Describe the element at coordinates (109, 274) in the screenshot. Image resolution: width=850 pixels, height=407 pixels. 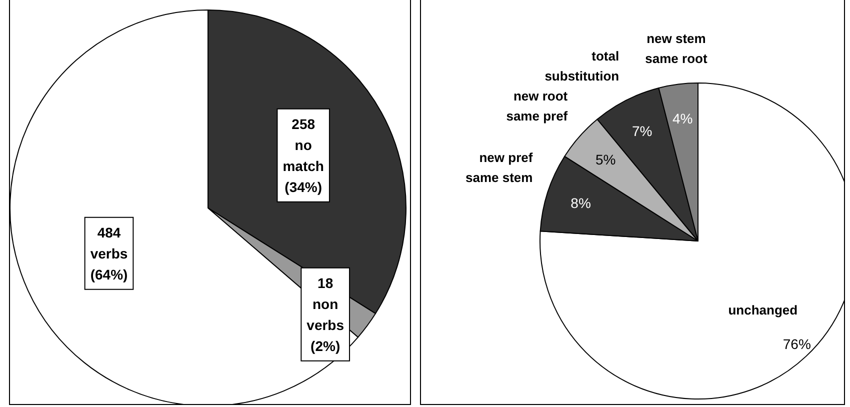
I see `text: (64%)` at that location.